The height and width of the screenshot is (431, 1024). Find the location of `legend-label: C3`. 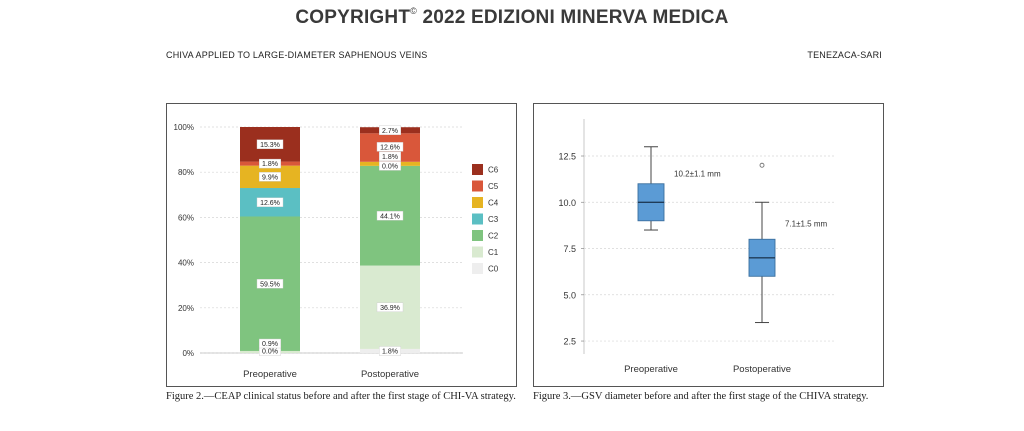

legend-label: C3 is located at coordinates (493, 219).